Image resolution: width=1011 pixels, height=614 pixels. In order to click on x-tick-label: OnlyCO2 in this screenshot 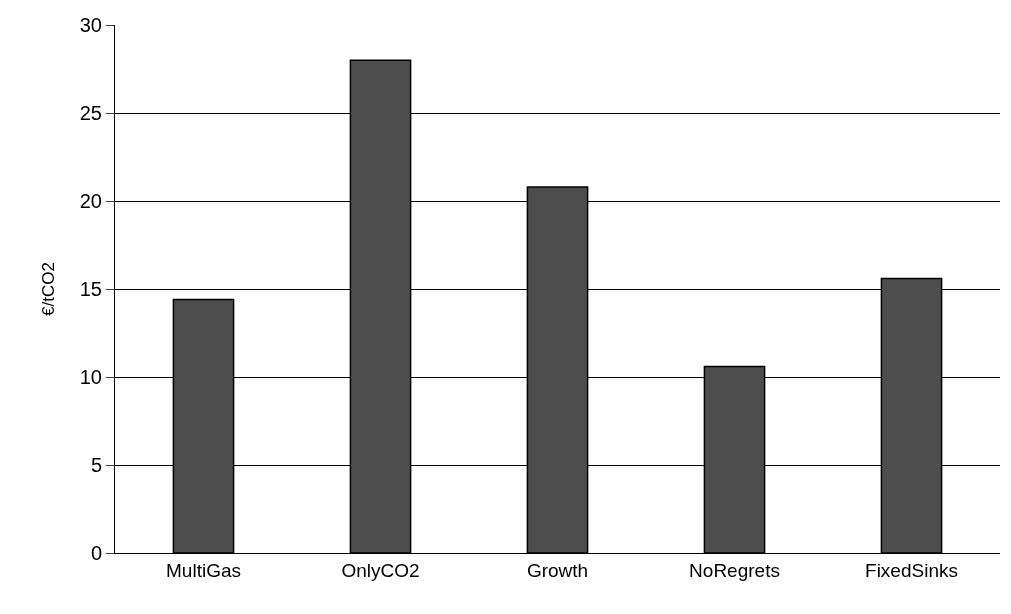, I will do `click(380, 570)`.